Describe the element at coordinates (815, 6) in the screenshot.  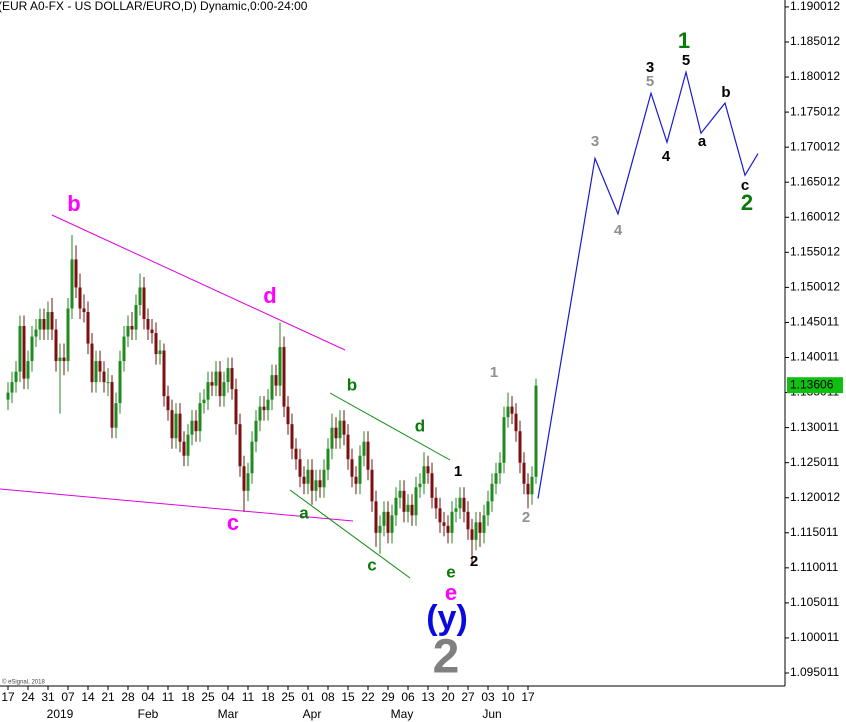
I see `y-tick-label: 1.190012` at that location.